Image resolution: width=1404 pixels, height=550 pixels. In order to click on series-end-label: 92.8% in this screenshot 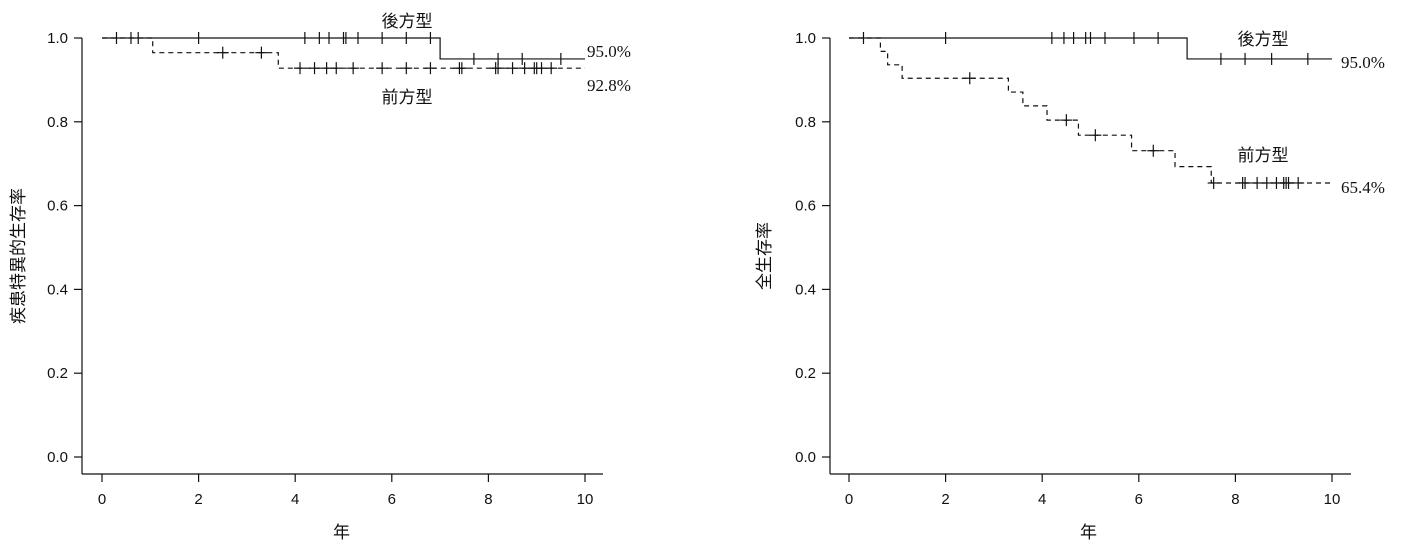, I will do `click(609, 85)`.